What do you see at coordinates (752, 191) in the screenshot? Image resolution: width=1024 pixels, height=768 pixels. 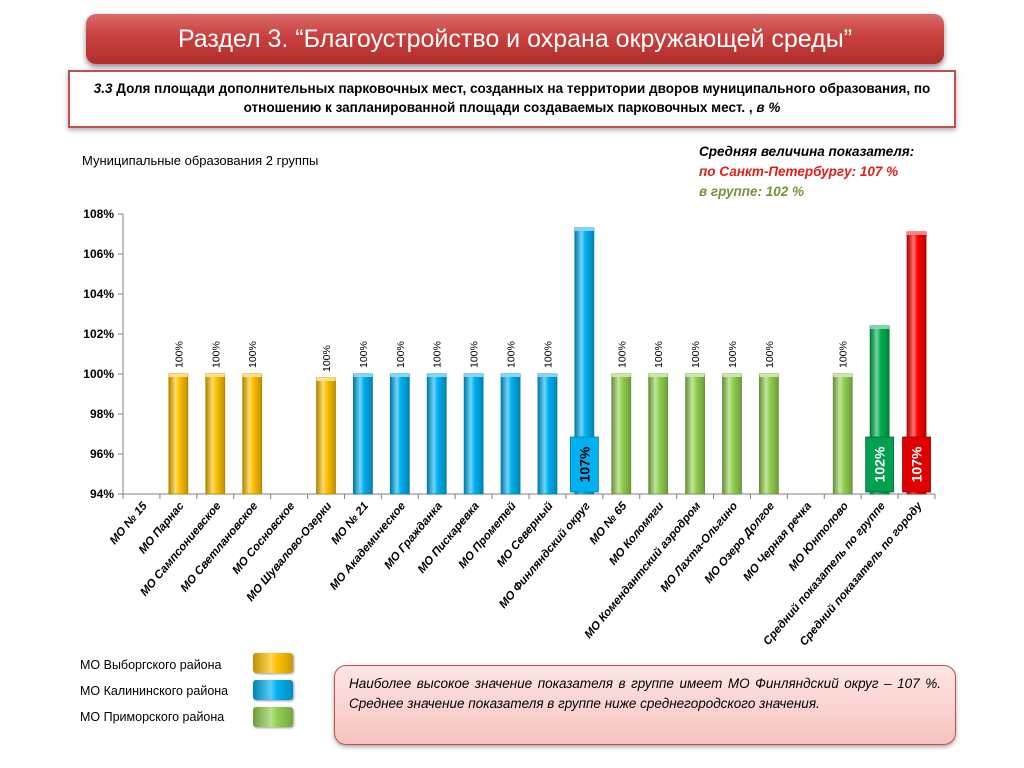 I see `average-group: в группе: 102 %` at bounding box center [752, 191].